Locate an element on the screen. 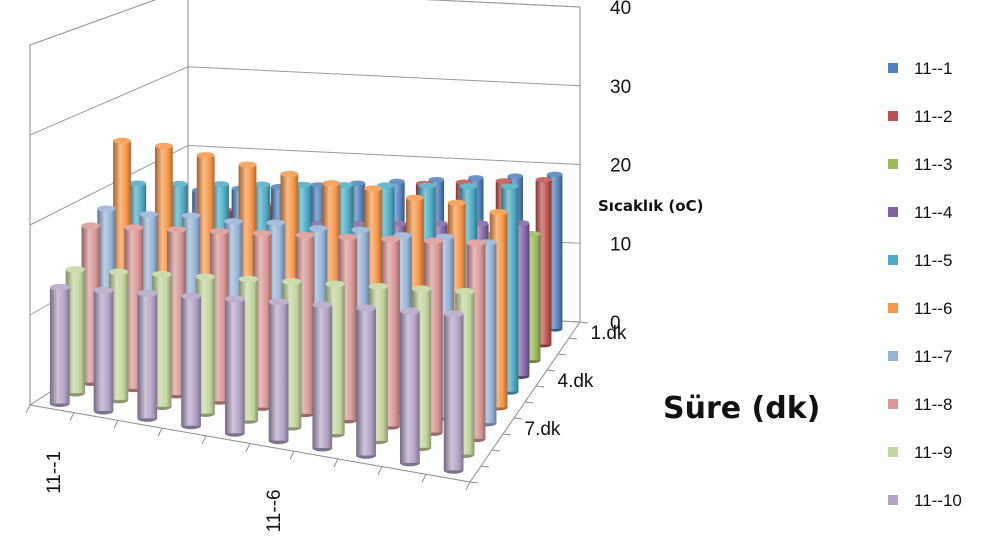 The image size is (992, 545). legend-label: 11--5 is located at coordinates (933, 260).